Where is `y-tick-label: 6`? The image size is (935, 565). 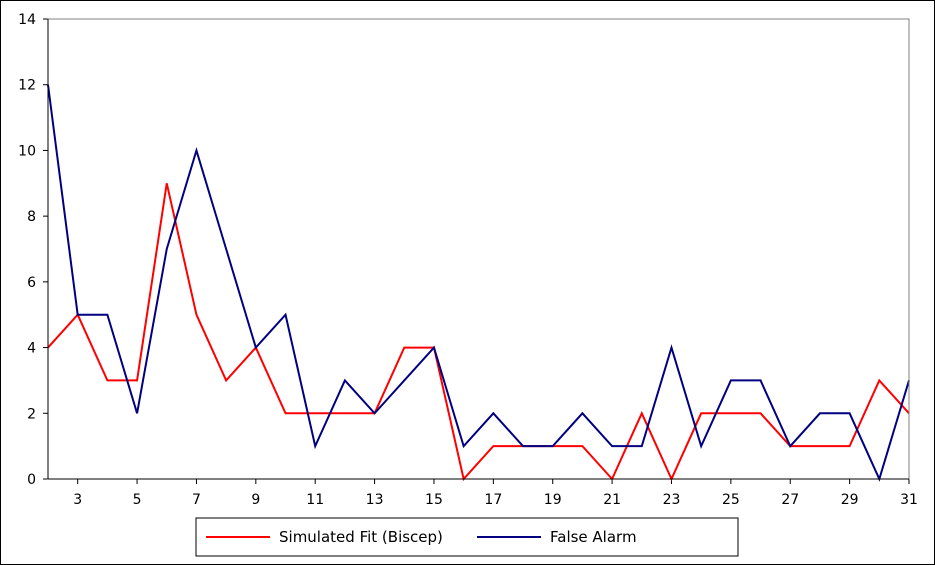
y-tick-label: 6 is located at coordinates (31, 283).